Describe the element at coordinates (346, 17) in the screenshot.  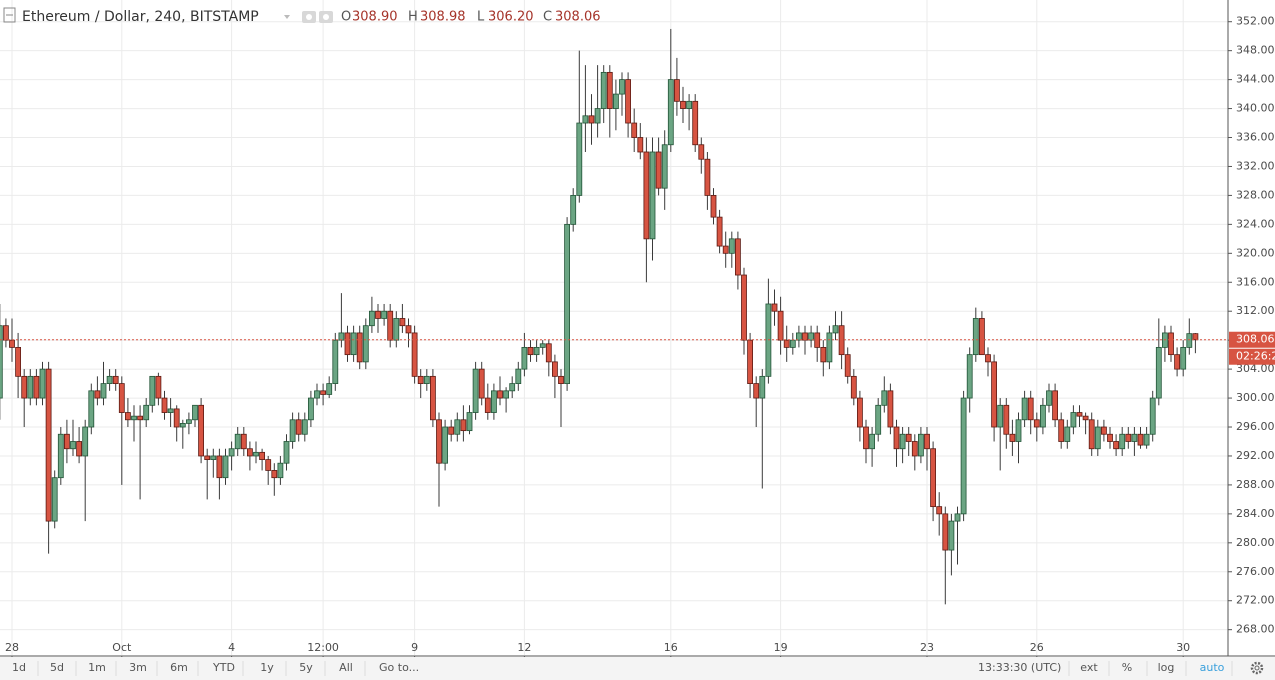
I see `open-label: O` at that location.